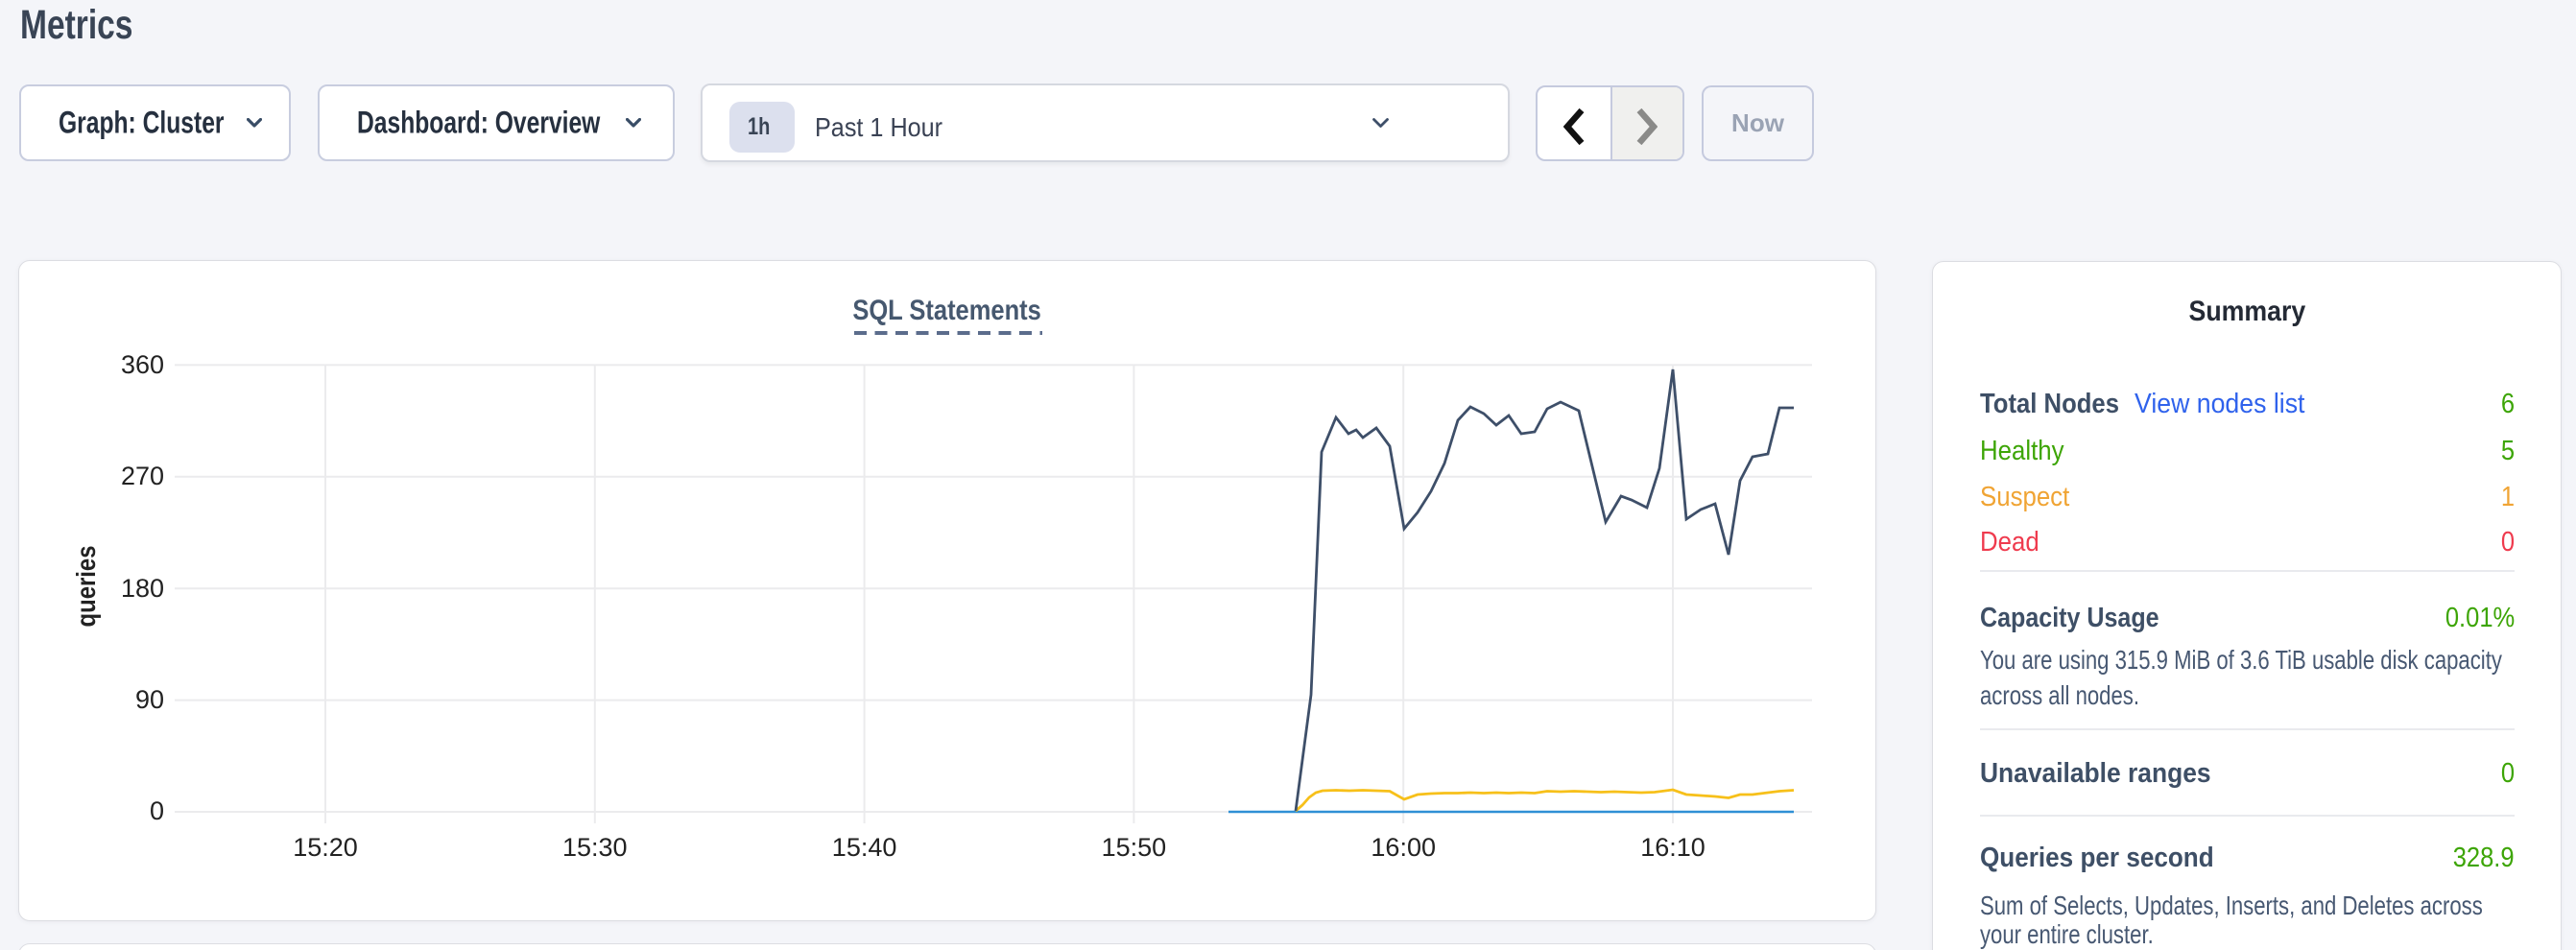 The height and width of the screenshot is (950, 2576). Describe the element at coordinates (1672, 847) in the screenshot. I see `svg-text: 16:10` at that location.